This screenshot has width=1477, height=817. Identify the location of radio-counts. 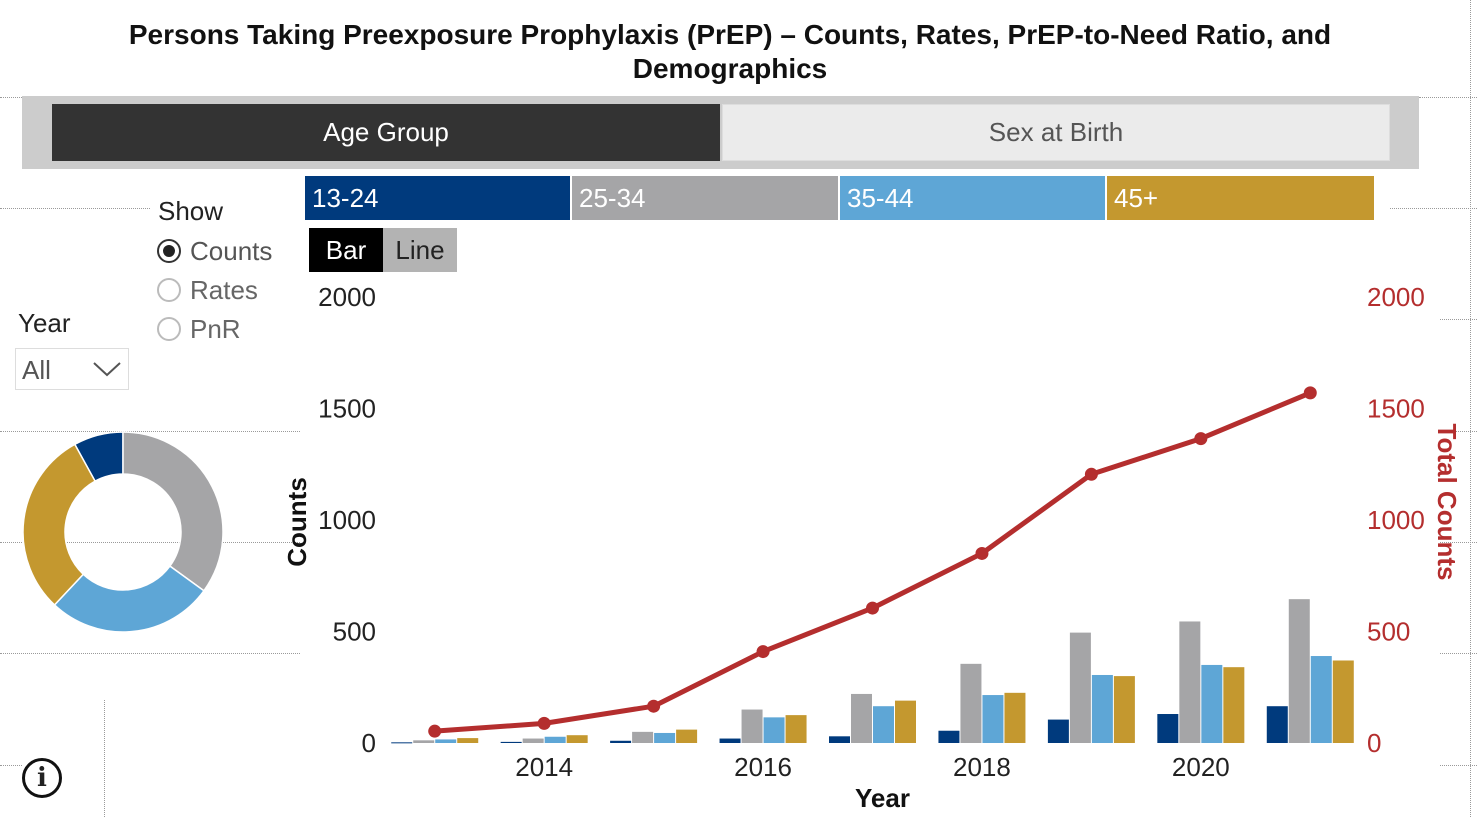
(169, 251).